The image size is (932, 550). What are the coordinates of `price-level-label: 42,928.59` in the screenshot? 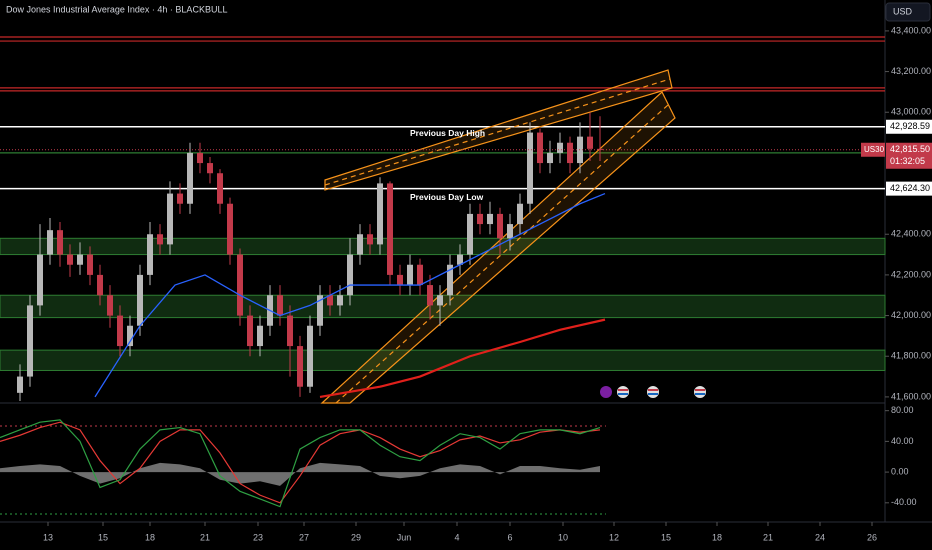 It's located at (910, 126).